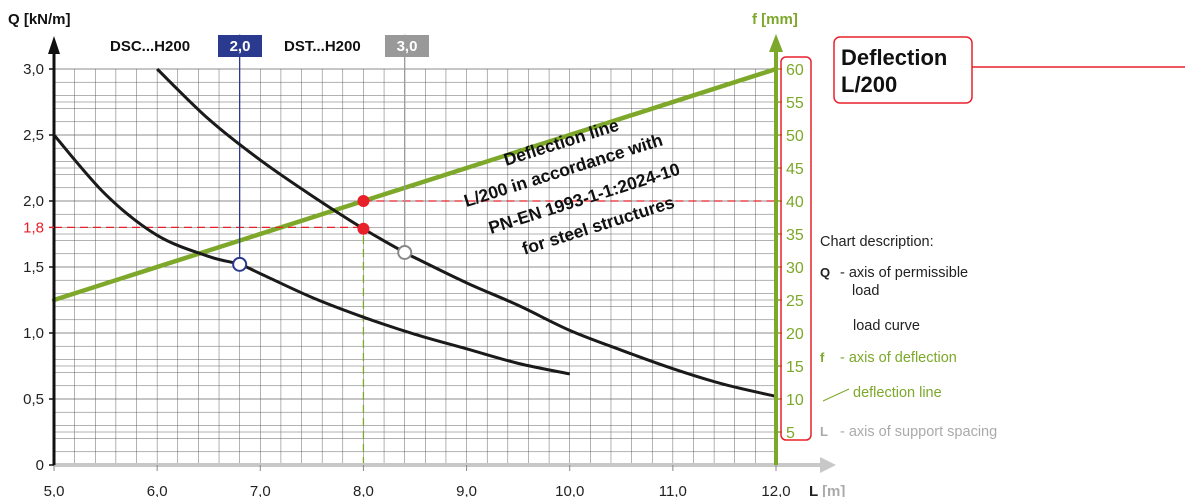 Image resolution: width=1187 pixels, height=497 pixels. I want to click on deflection-line-icon, so click(836, 395).